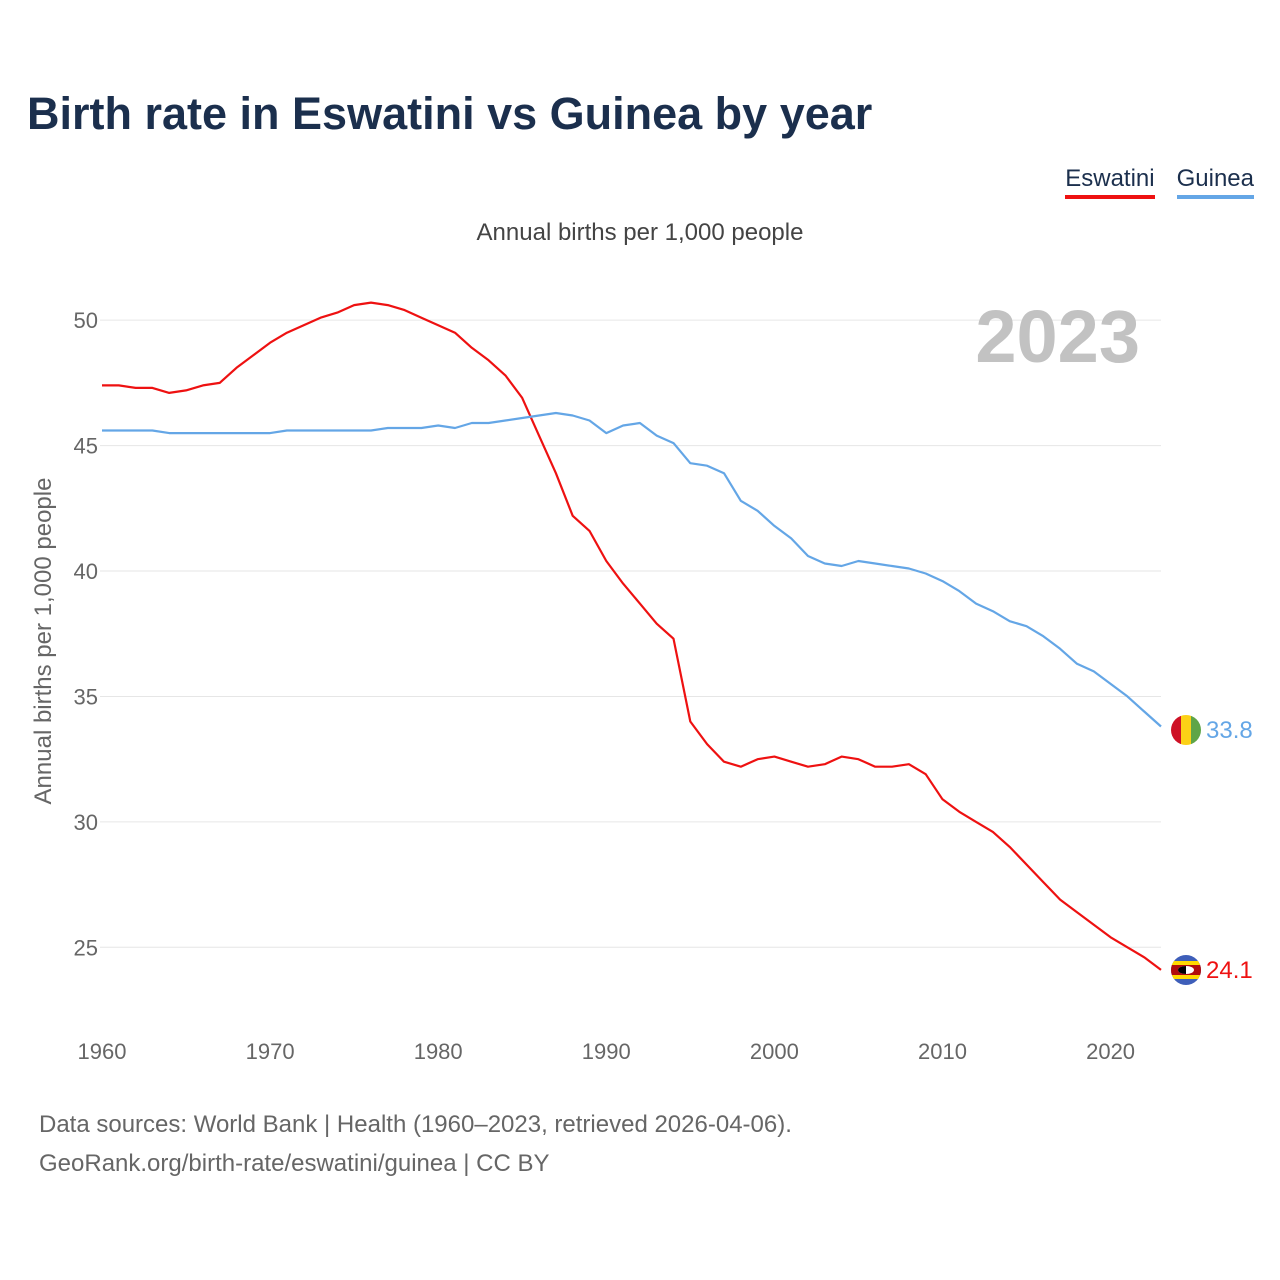  Describe the element at coordinates (248, 1163) in the screenshot. I see `footer-link: GeoRank.org/birth-rate/eswatini/guinea` at that location.